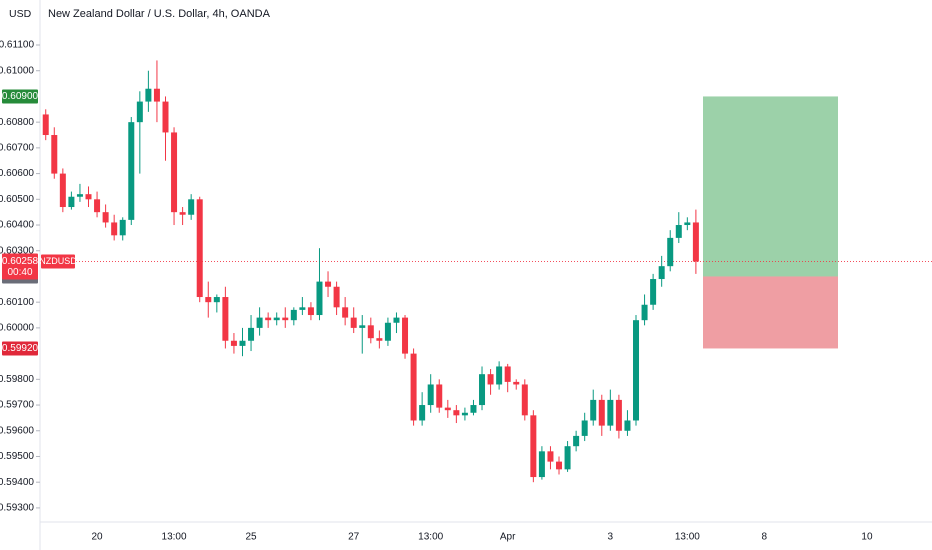 The width and height of the screenshot is (932, 550). Describe the element at coordinates (97, 537) in the screenshot. I see `x-tick-label: 20` at that location.